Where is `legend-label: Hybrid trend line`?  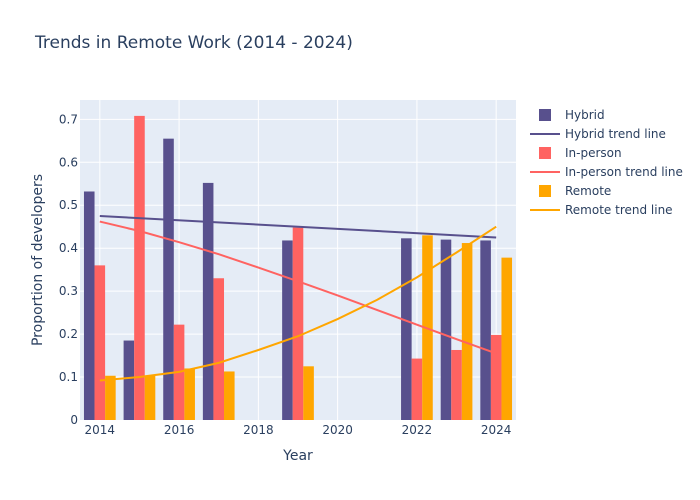 legend-label: Hybrid trend line is located at coordinates (615, 134).